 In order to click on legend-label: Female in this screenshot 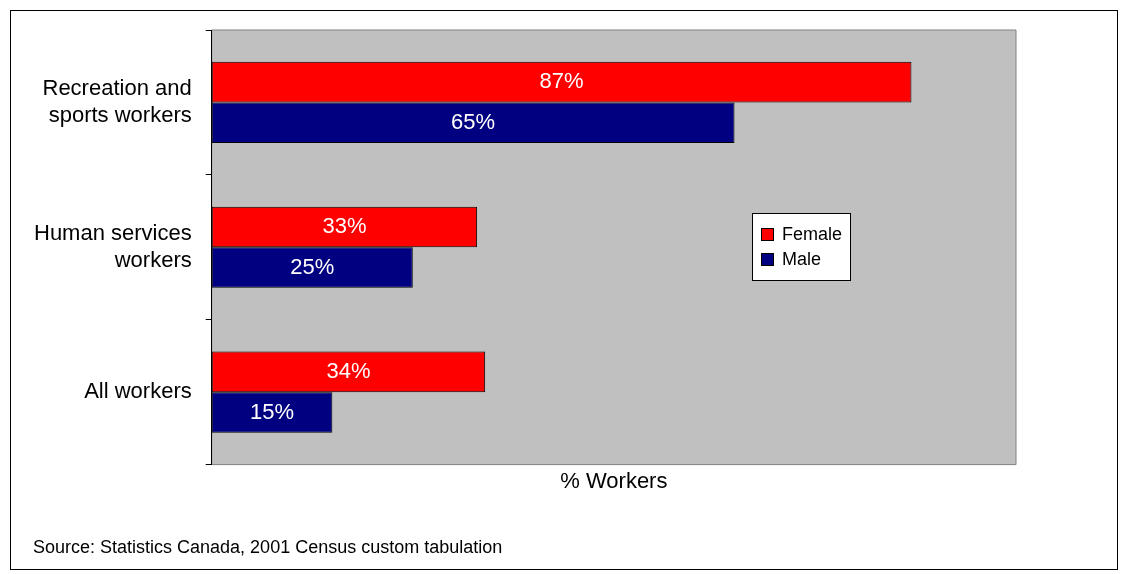, I will do `click(812, 235)`.